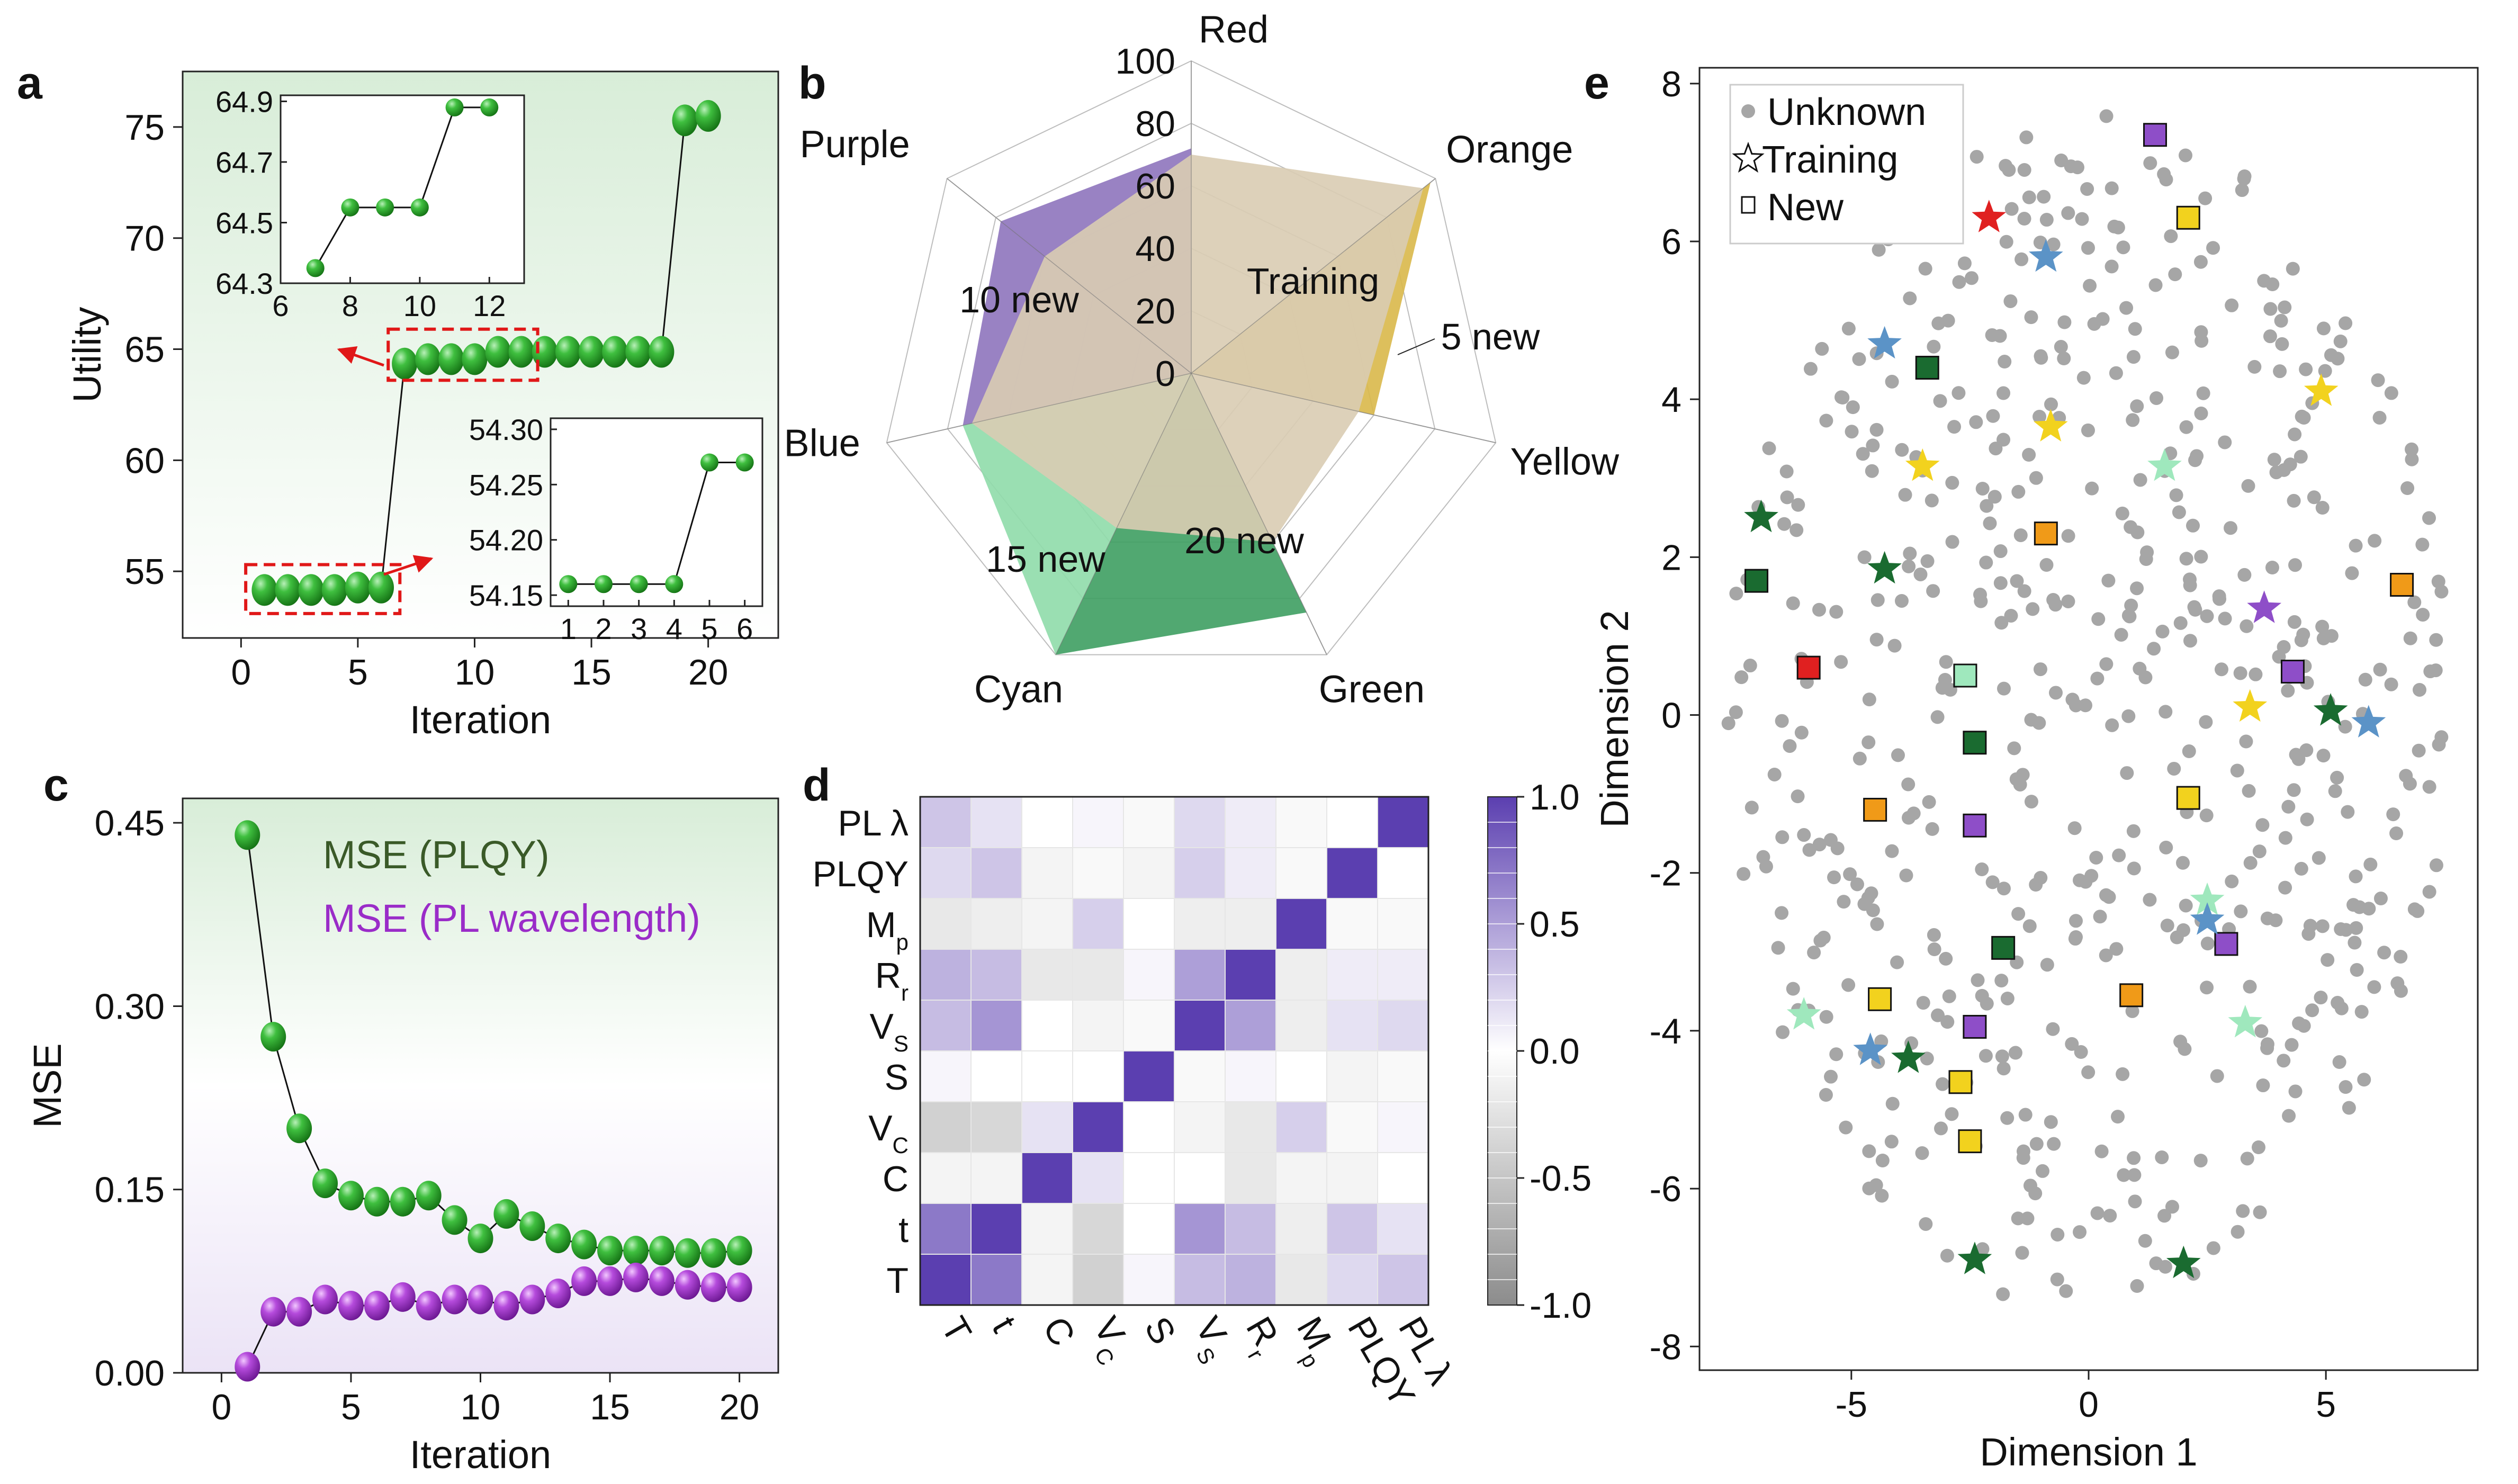  Describe the element at coordinates (1146, 61) in the screenshot. I see `radar-tick-label: 100` at that location.